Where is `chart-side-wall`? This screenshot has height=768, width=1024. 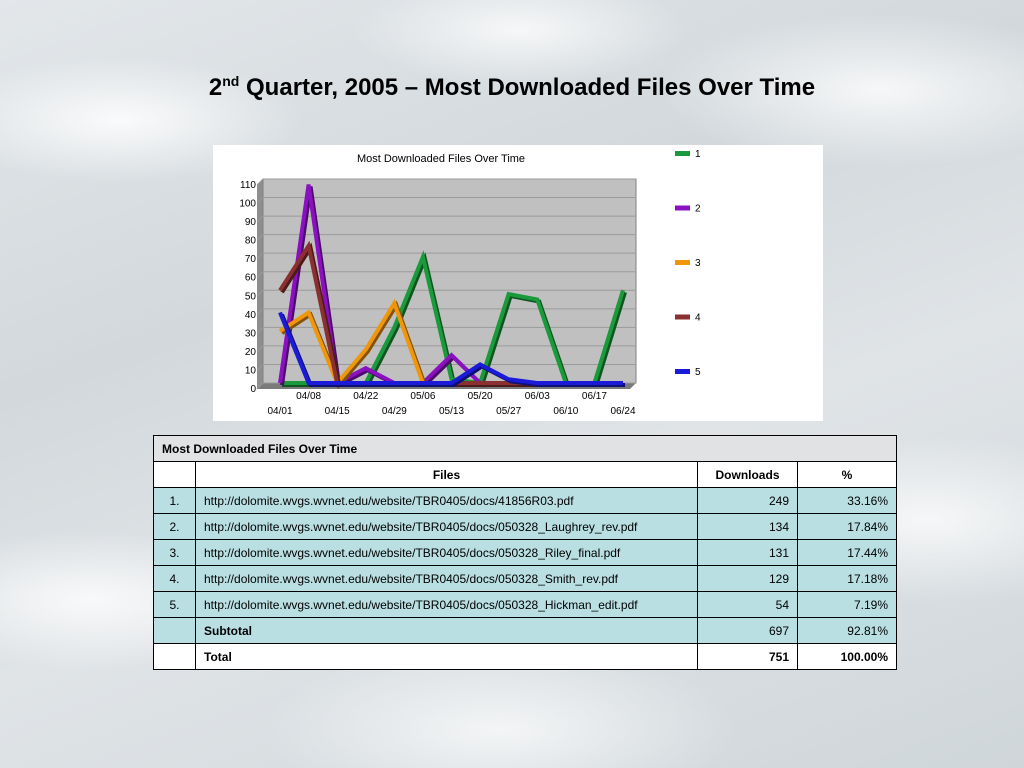 chart-side-wall is located at coordinates (260, 284).